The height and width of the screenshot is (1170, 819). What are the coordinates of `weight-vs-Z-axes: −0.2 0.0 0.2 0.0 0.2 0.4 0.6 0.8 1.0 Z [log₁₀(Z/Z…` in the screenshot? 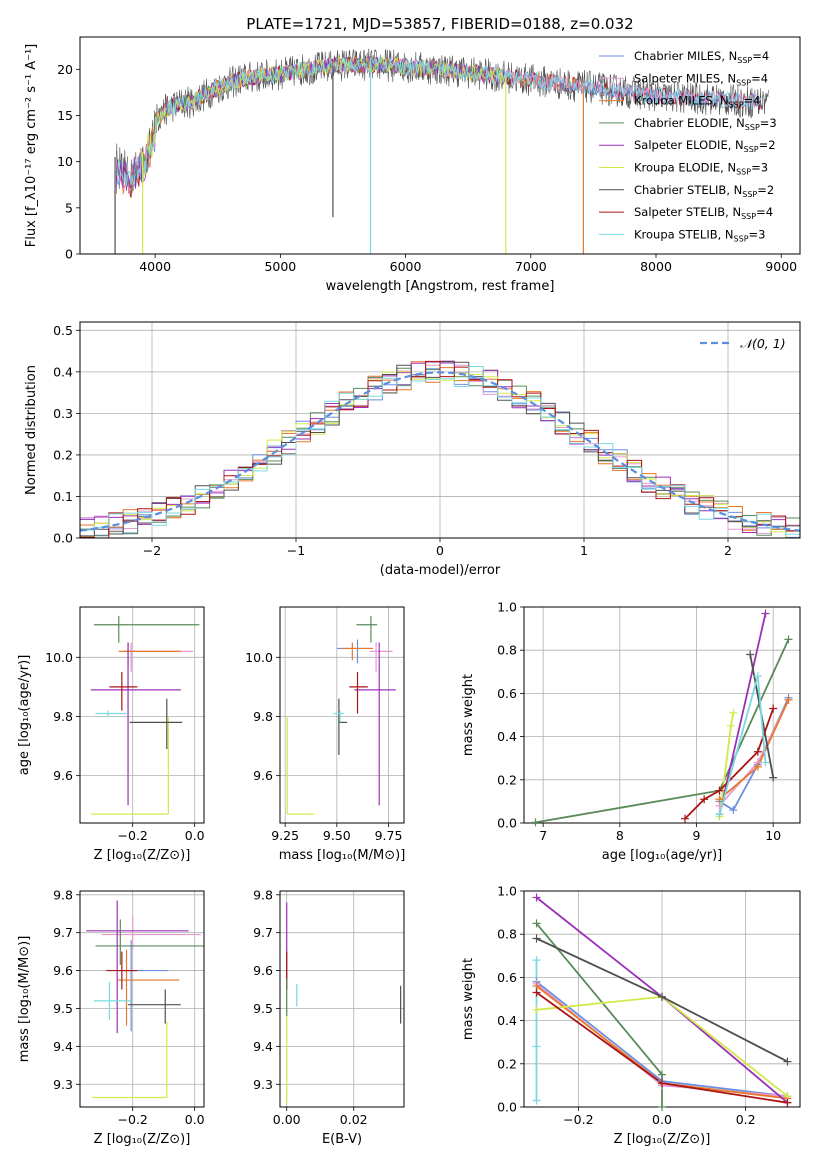 It's located at (631, 1015).